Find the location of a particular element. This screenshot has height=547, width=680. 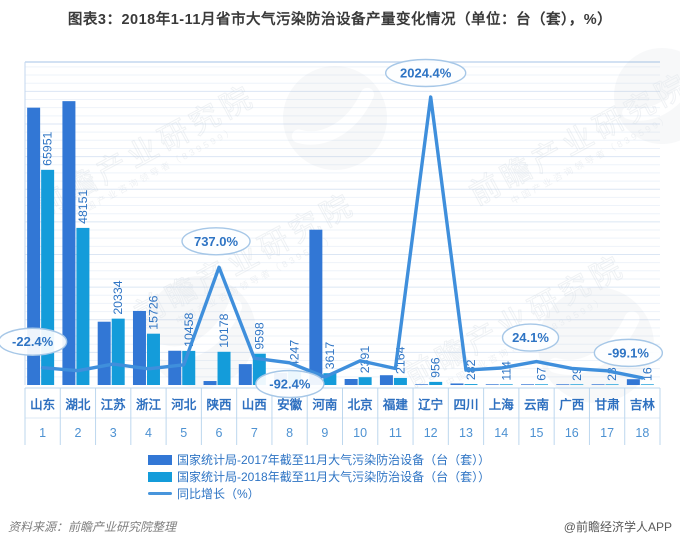

bar-value-label: 2391 is located at coordinates (365, 360).